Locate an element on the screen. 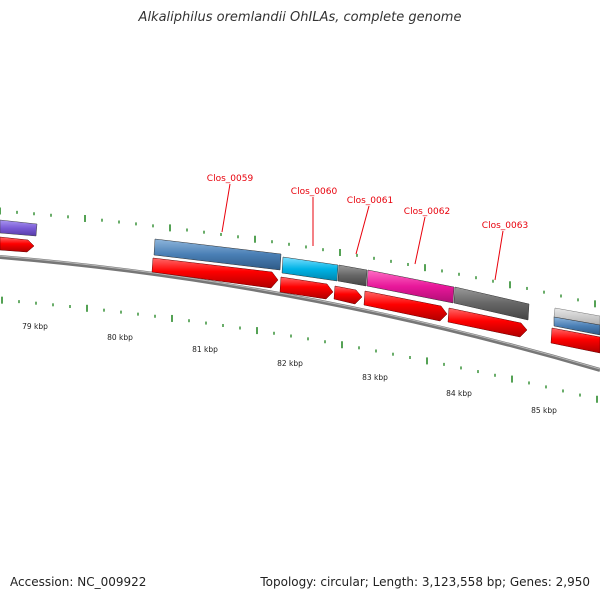  gene-band-blue-right is located at coordinates (576, 326).